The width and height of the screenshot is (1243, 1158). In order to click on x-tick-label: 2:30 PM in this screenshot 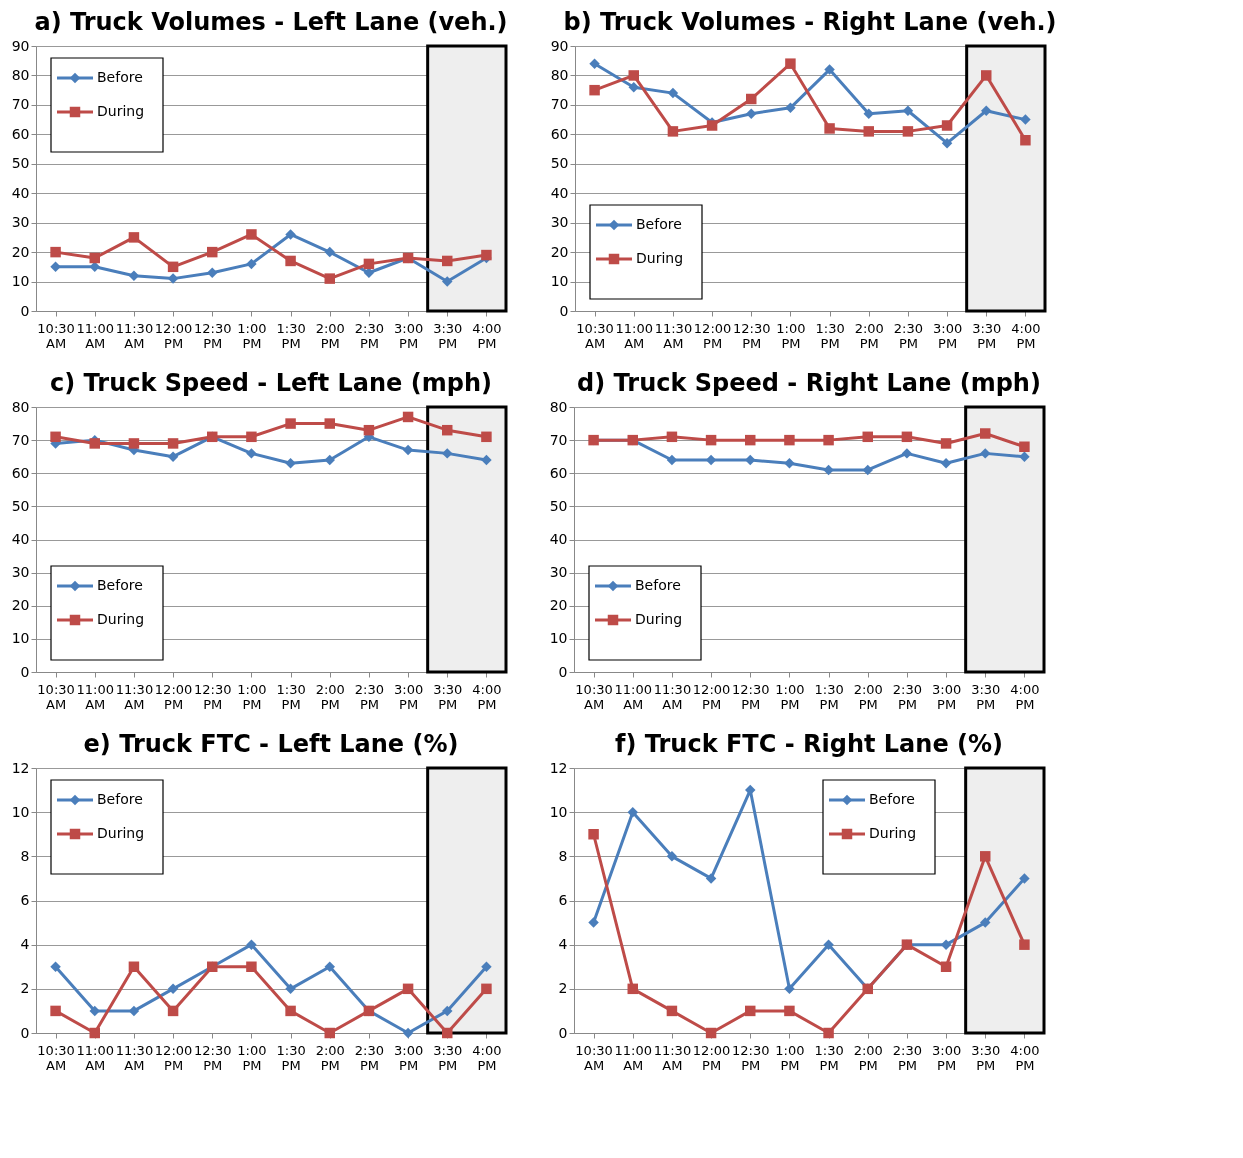, I will do `click(908, 335)`.